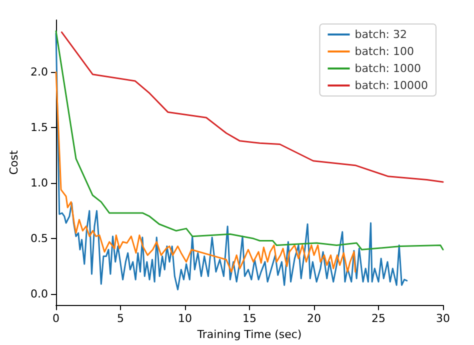  Describe the element at coordinates (381, 34) in the screenshot. I see `legend-label: batch: 32` at that location.